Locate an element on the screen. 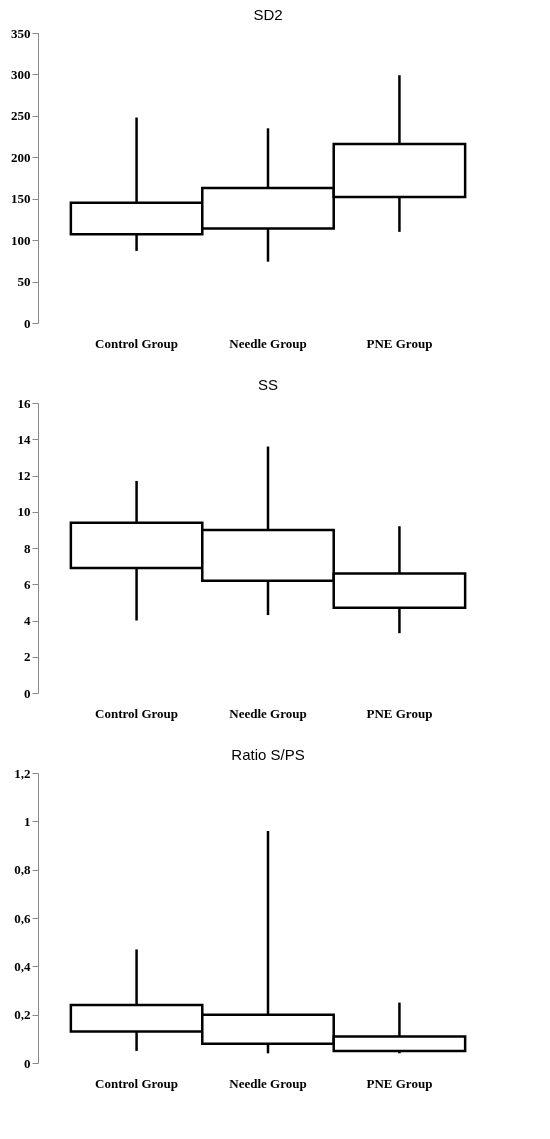 The image size is (550, 1139). y-tick-label: 0,2 is located at coordinates (22, 1015).